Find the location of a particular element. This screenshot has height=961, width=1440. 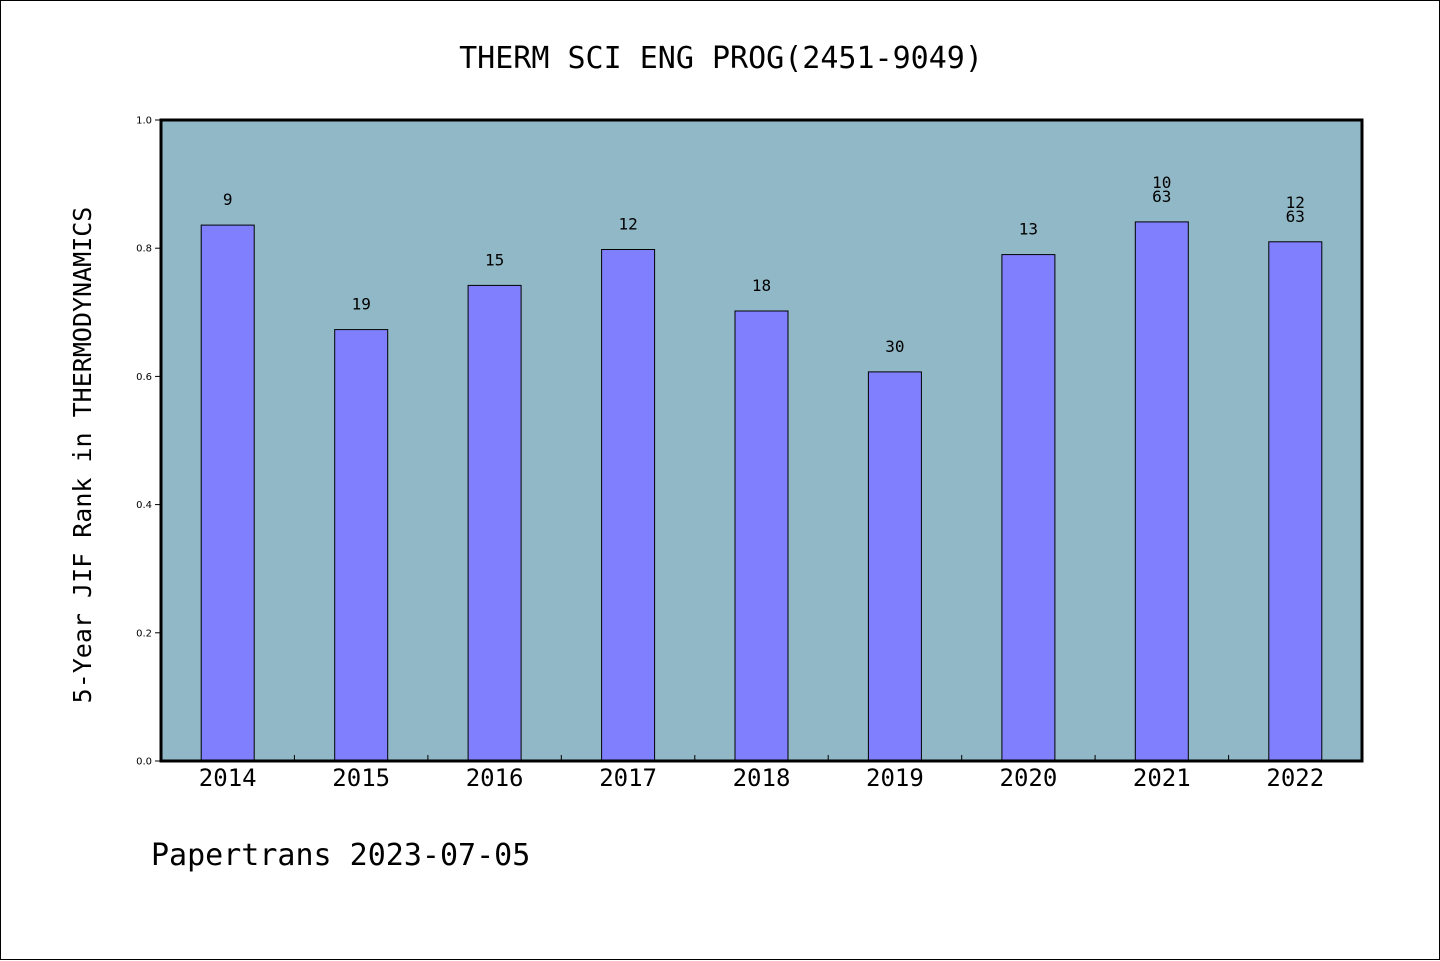

x-tick-label-2017: 2017 is located at coordinates (628, 778).